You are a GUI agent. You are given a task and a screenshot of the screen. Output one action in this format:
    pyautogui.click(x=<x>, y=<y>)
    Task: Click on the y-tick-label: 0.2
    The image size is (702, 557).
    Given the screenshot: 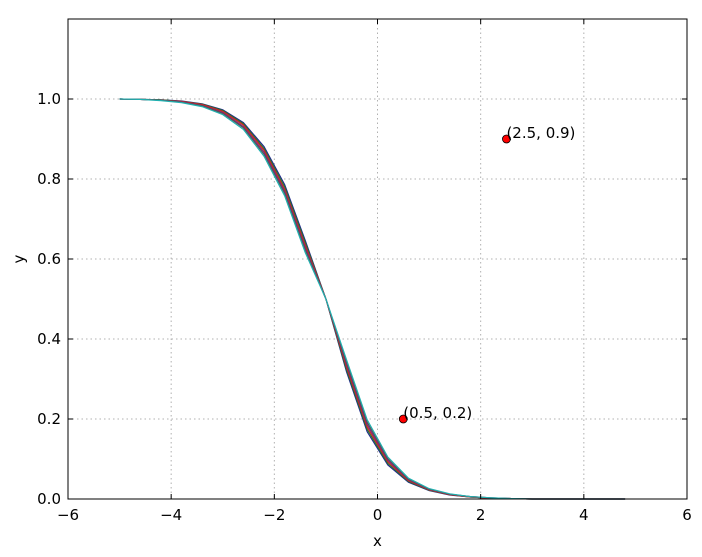 What is the action you would take?
    pyautogui.click(x=49, y=419)
    